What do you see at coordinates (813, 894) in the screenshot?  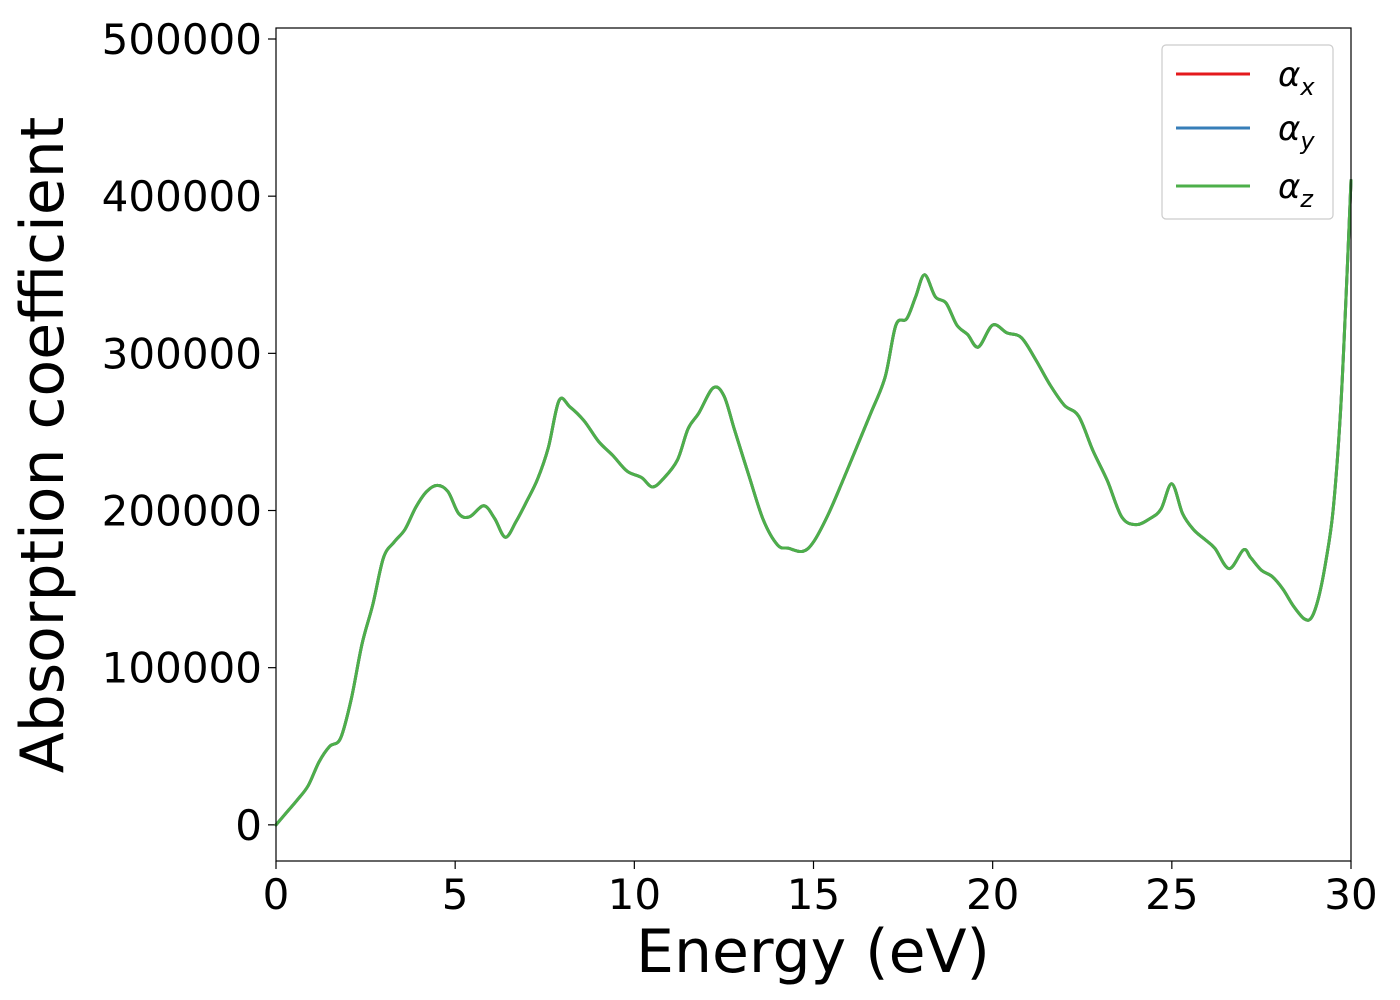 I see `x-tick-label: 15` at bounding box center [813, 894].